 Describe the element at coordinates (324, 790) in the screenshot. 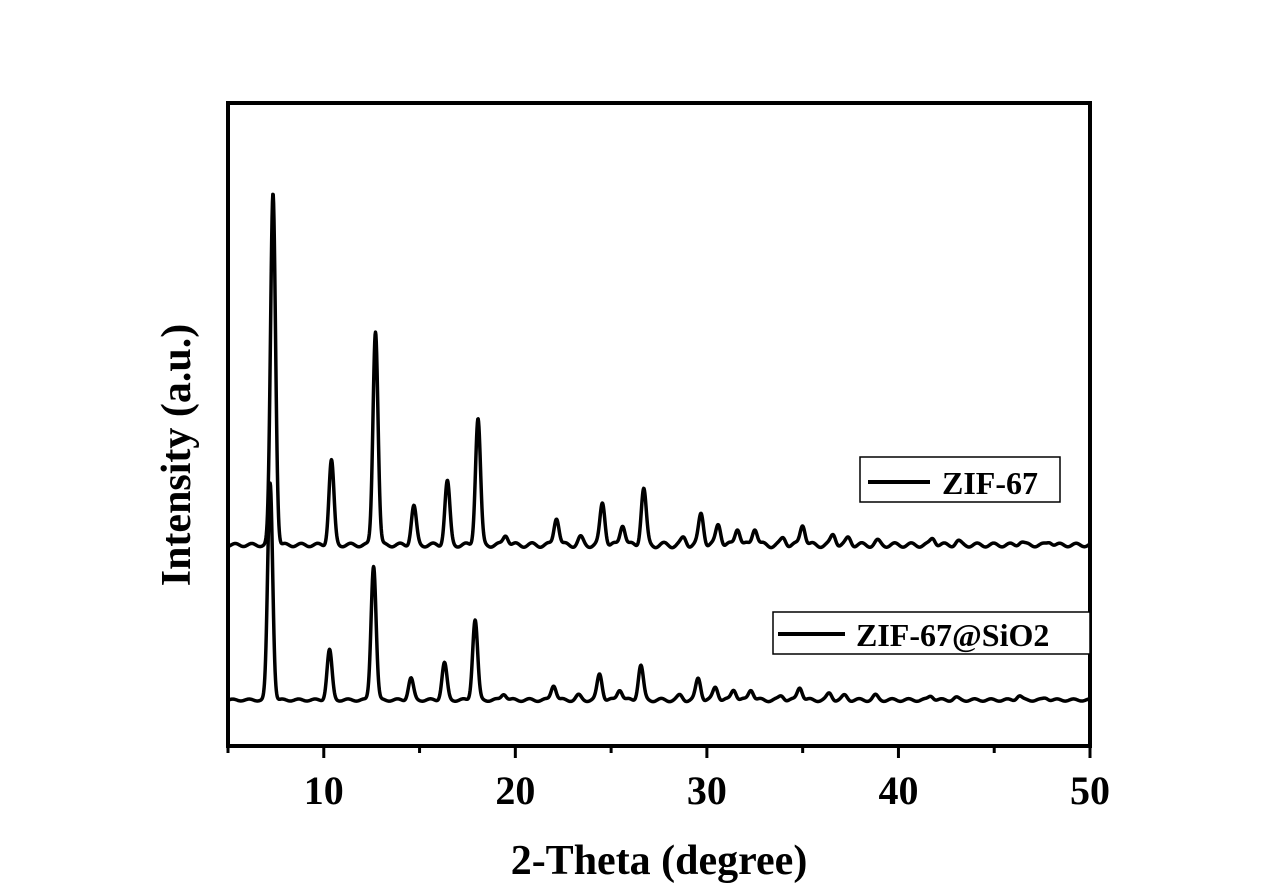

I see `x-tick-label: 10` at that location.